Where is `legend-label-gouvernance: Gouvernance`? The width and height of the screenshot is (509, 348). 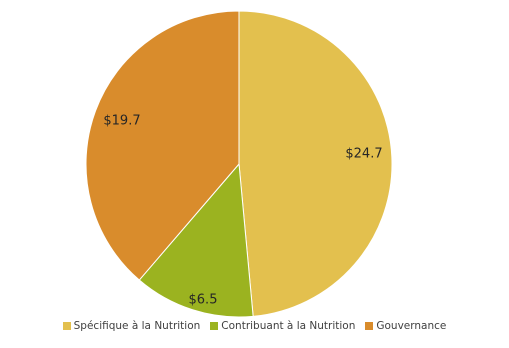
legend-label-gouvernance: Gouvernance is located at coordinates (411, 326).